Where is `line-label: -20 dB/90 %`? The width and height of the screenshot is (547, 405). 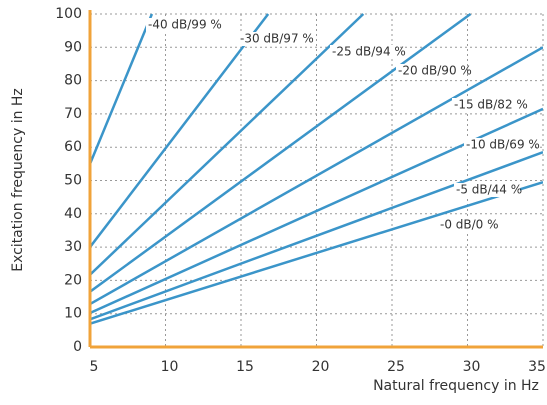
line-label: -20 dB/90 % is located at coordinates (435, 71).